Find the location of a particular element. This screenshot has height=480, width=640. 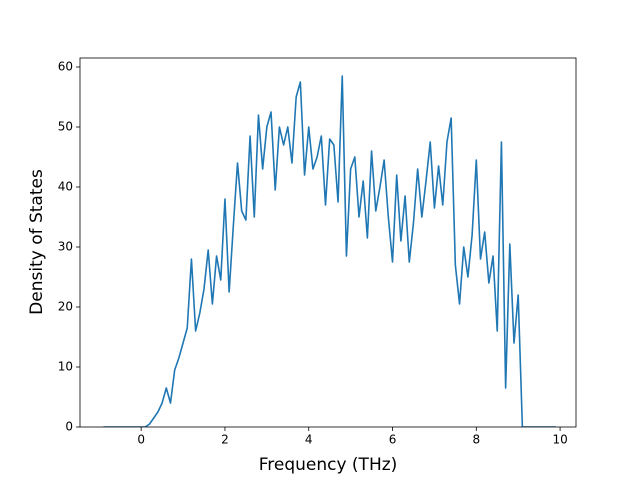

y-tick-label: 20 is located at coordinates (65, 307).